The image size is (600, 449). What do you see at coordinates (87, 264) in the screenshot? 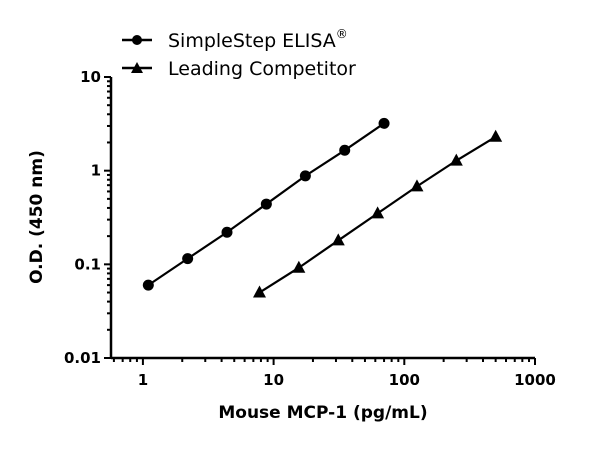
I see `y-tick-label: 0.1` at bounding box center [87, 264].